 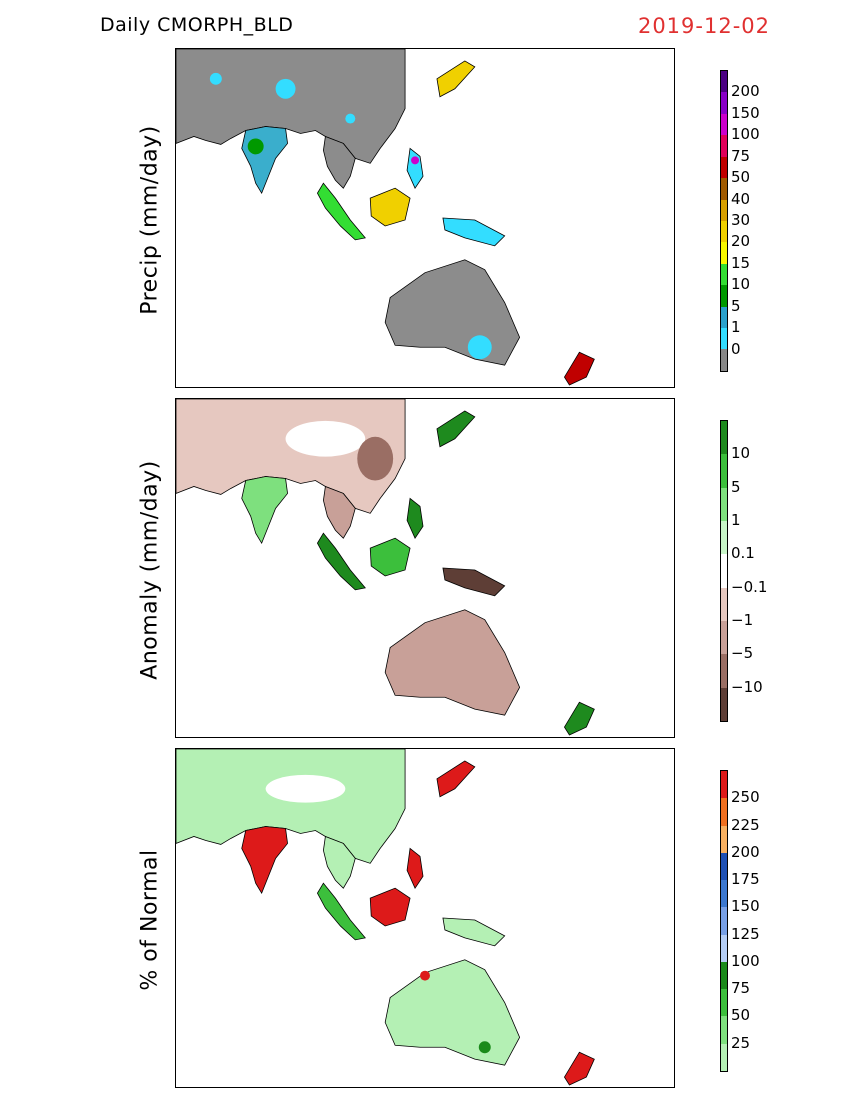 What do you see at coordinates (745, 824) in the screenshot?
I see `colorbar-tick-label: 225` at bounding box center [745, 824].